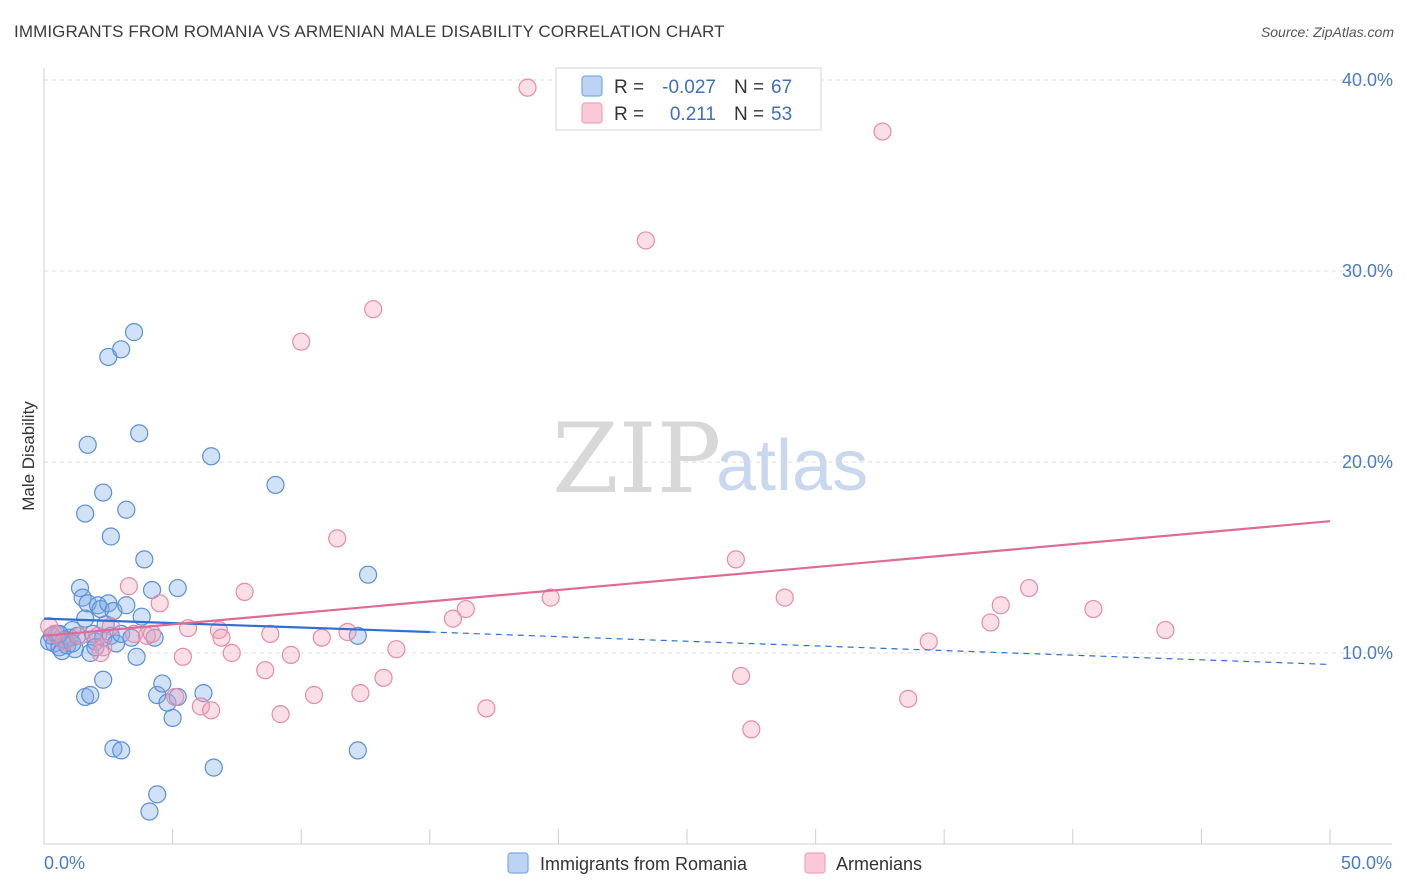 The width and height of the screenshot is (1406, 892). What do you see at coordinates (1367, 80) in the screenshot?
I see `y-tick-label-40: 40.0%` at bounding box center [1367, 80].